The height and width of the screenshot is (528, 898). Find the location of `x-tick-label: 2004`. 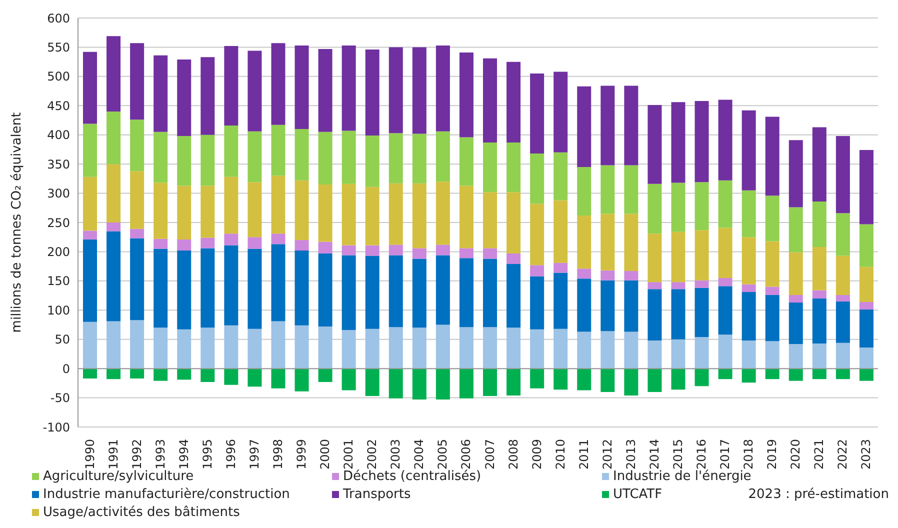

x-tick-label: 2004 is located at coordinates (419, 454).